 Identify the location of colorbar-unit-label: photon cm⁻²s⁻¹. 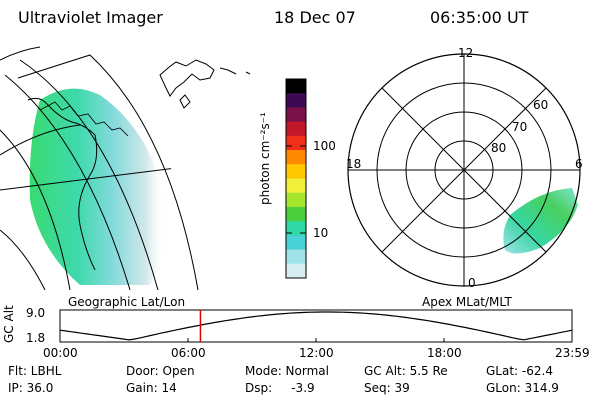
(265, 158).